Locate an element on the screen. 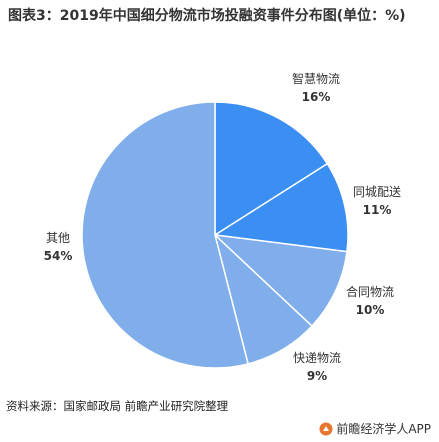  brand-logo-icon is located at coordinates (326, 428).